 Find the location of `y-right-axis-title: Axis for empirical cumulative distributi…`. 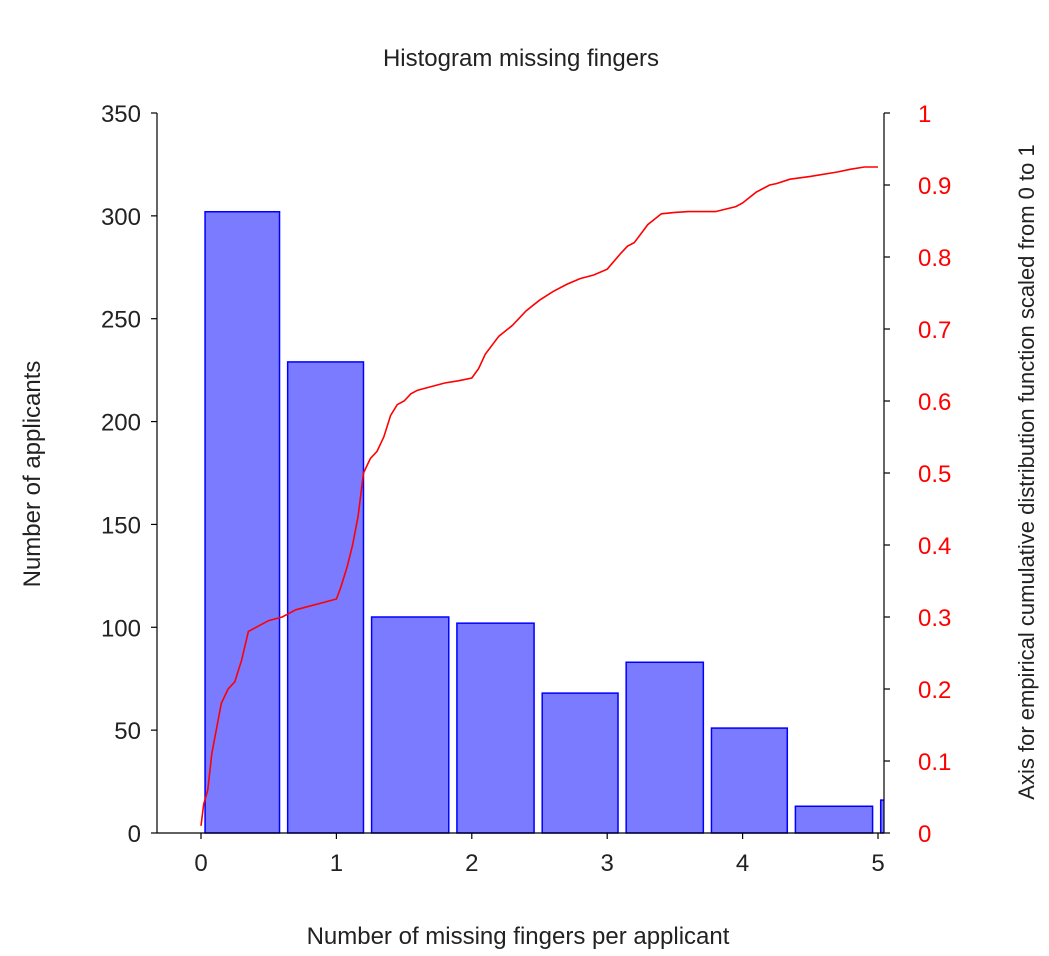

y-right-axis-title: Axis for empirical cumulative distributi… is located at coordinates (1026, 471).